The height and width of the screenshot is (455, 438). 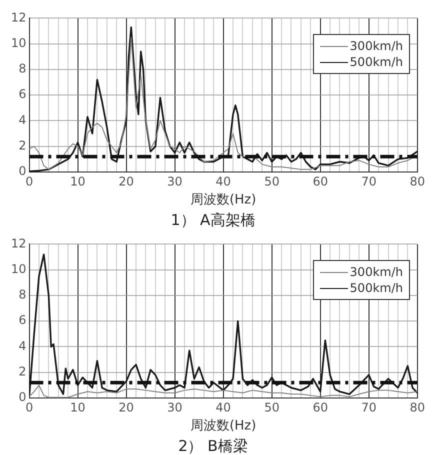 What do you see at coordinates (213, 445) in the screenshot?
I see `text: 2） B橋梁` at bounding box center [213, 445].